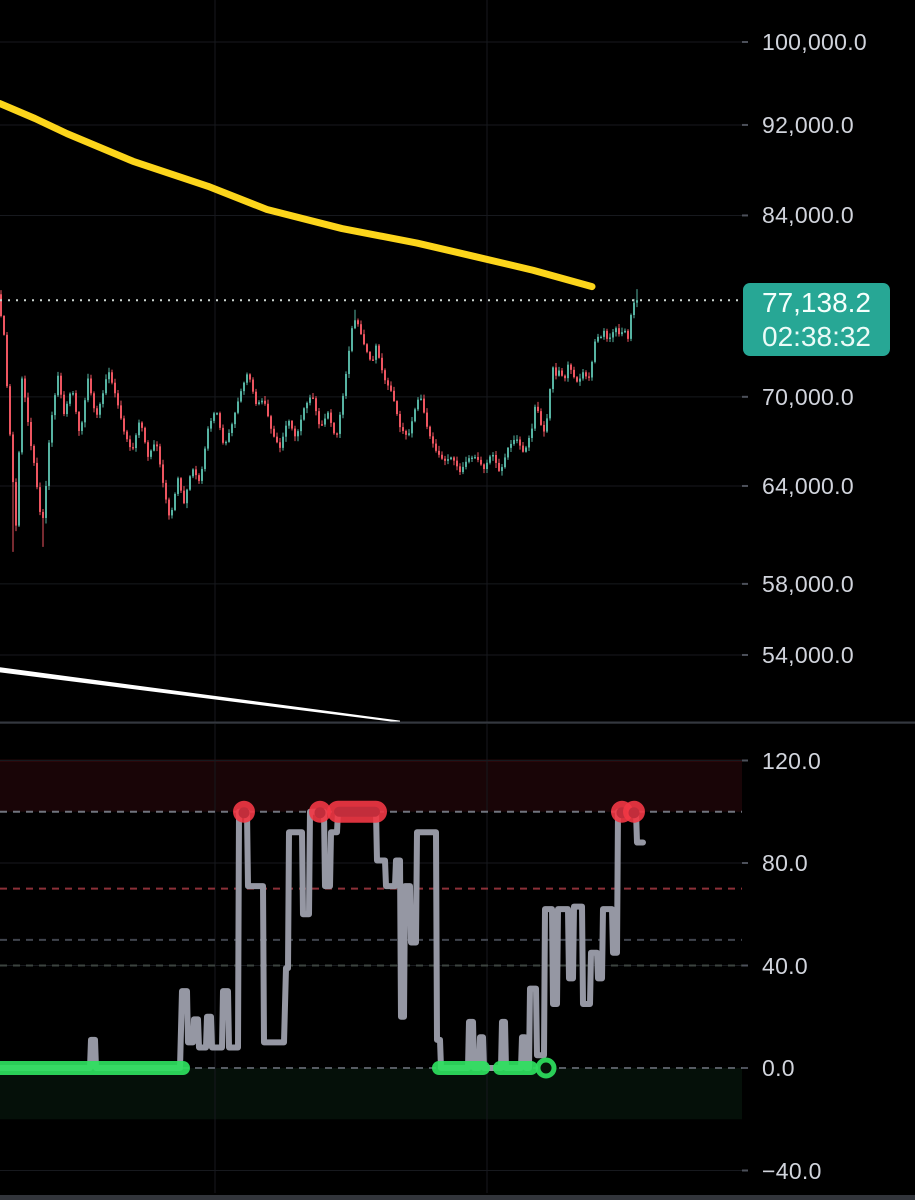 The image size is (915, 1200). I want to click on white-trendline, so click(200, 694).